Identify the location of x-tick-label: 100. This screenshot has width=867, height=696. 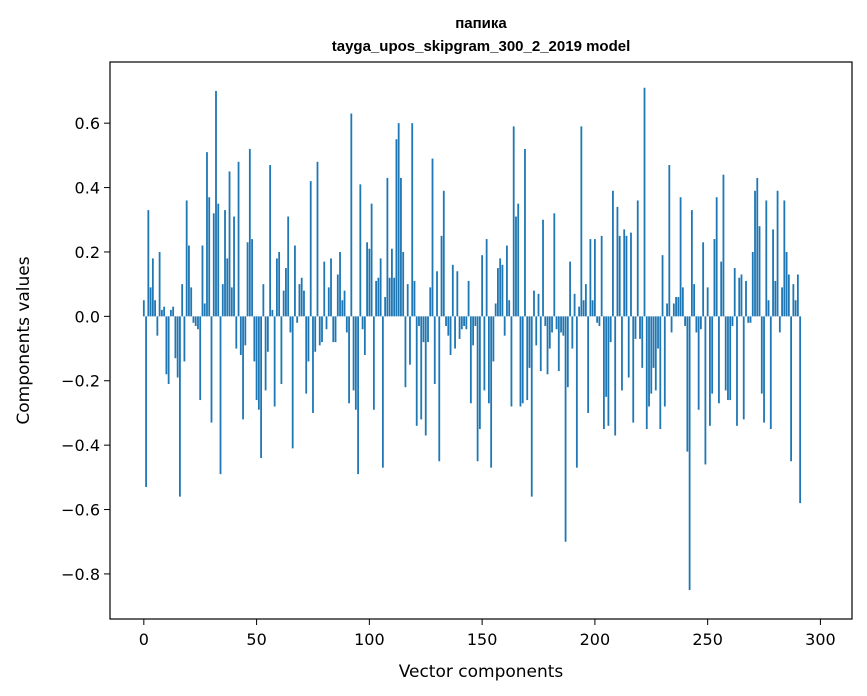
(369, 639).